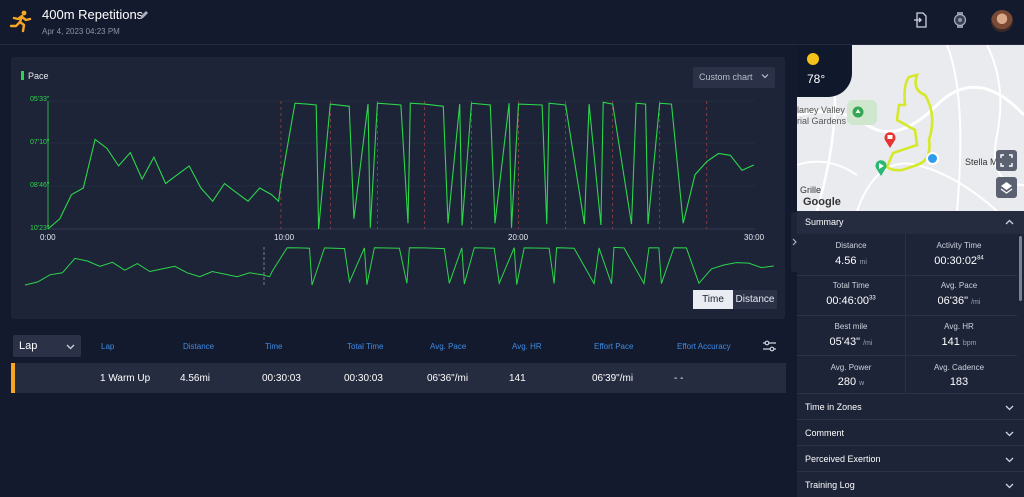 This screenshot has width=1024, height=497. I want to click on section-perceived-exertion: Perceived Exertion, so click(910, 458).